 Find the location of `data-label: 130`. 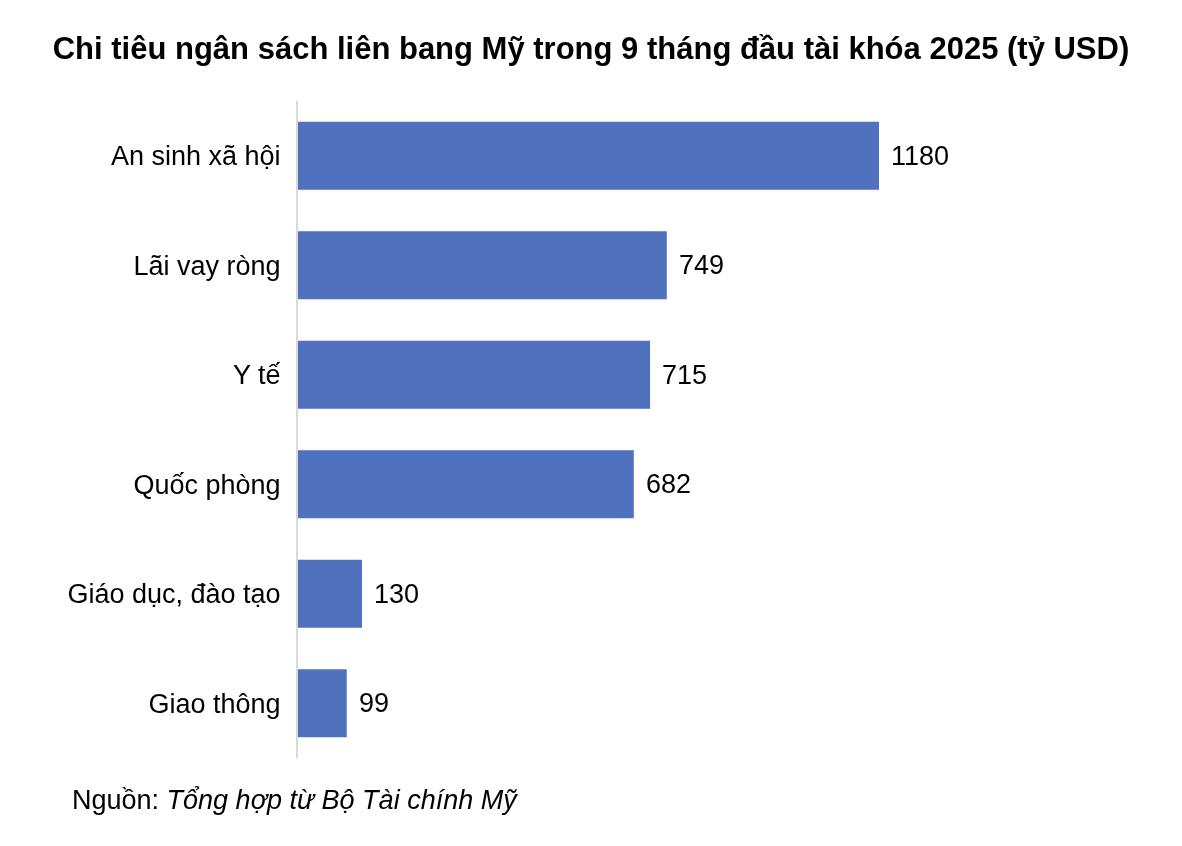

data-label: 130 is located at coordinates (397, 594).